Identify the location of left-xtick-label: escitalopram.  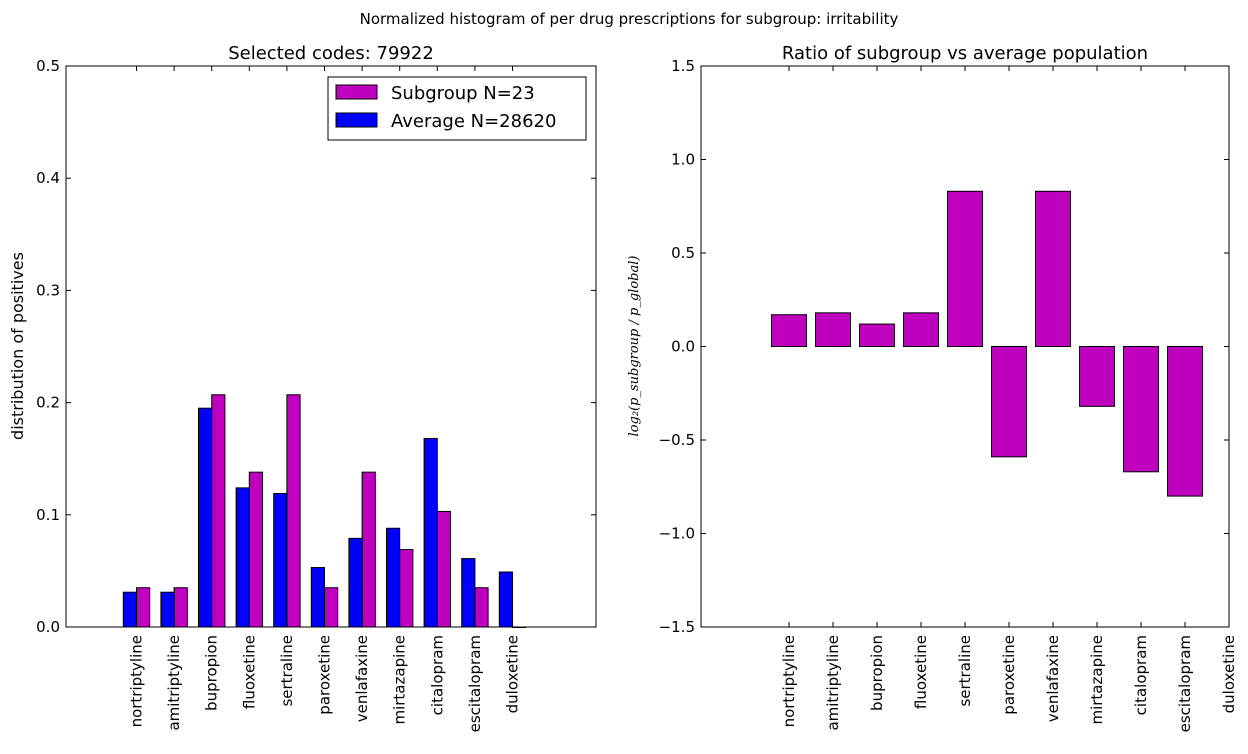
(475, 683).